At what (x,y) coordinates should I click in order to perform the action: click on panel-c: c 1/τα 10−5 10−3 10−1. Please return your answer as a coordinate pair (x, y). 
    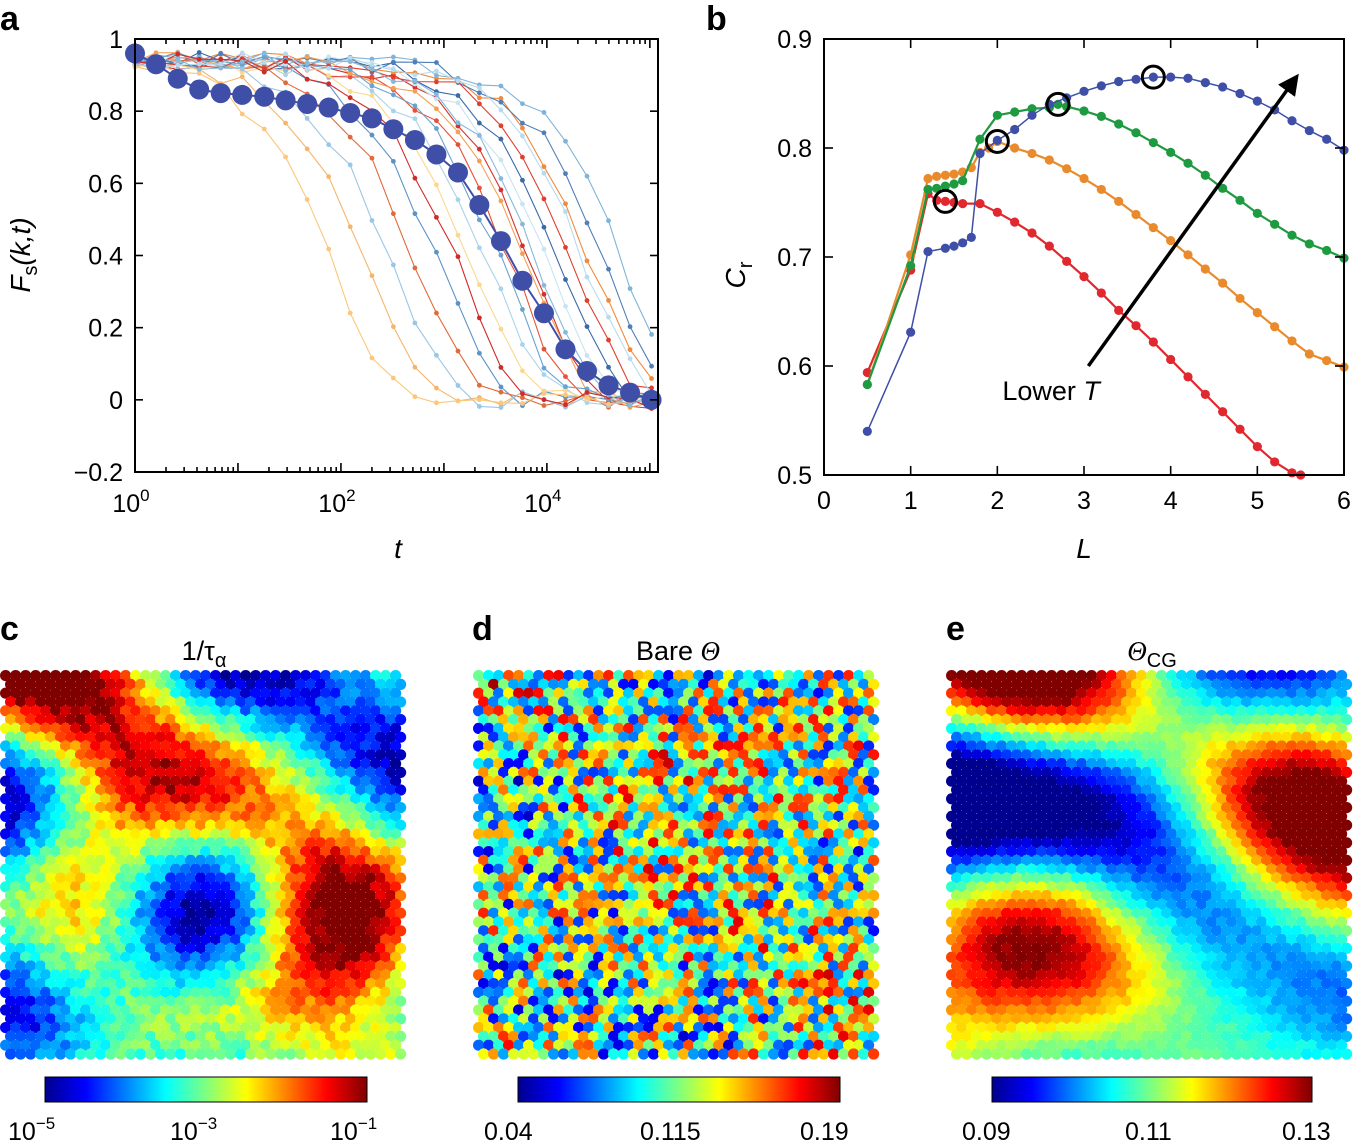
    Looking at the image, I should click on (203, 877).